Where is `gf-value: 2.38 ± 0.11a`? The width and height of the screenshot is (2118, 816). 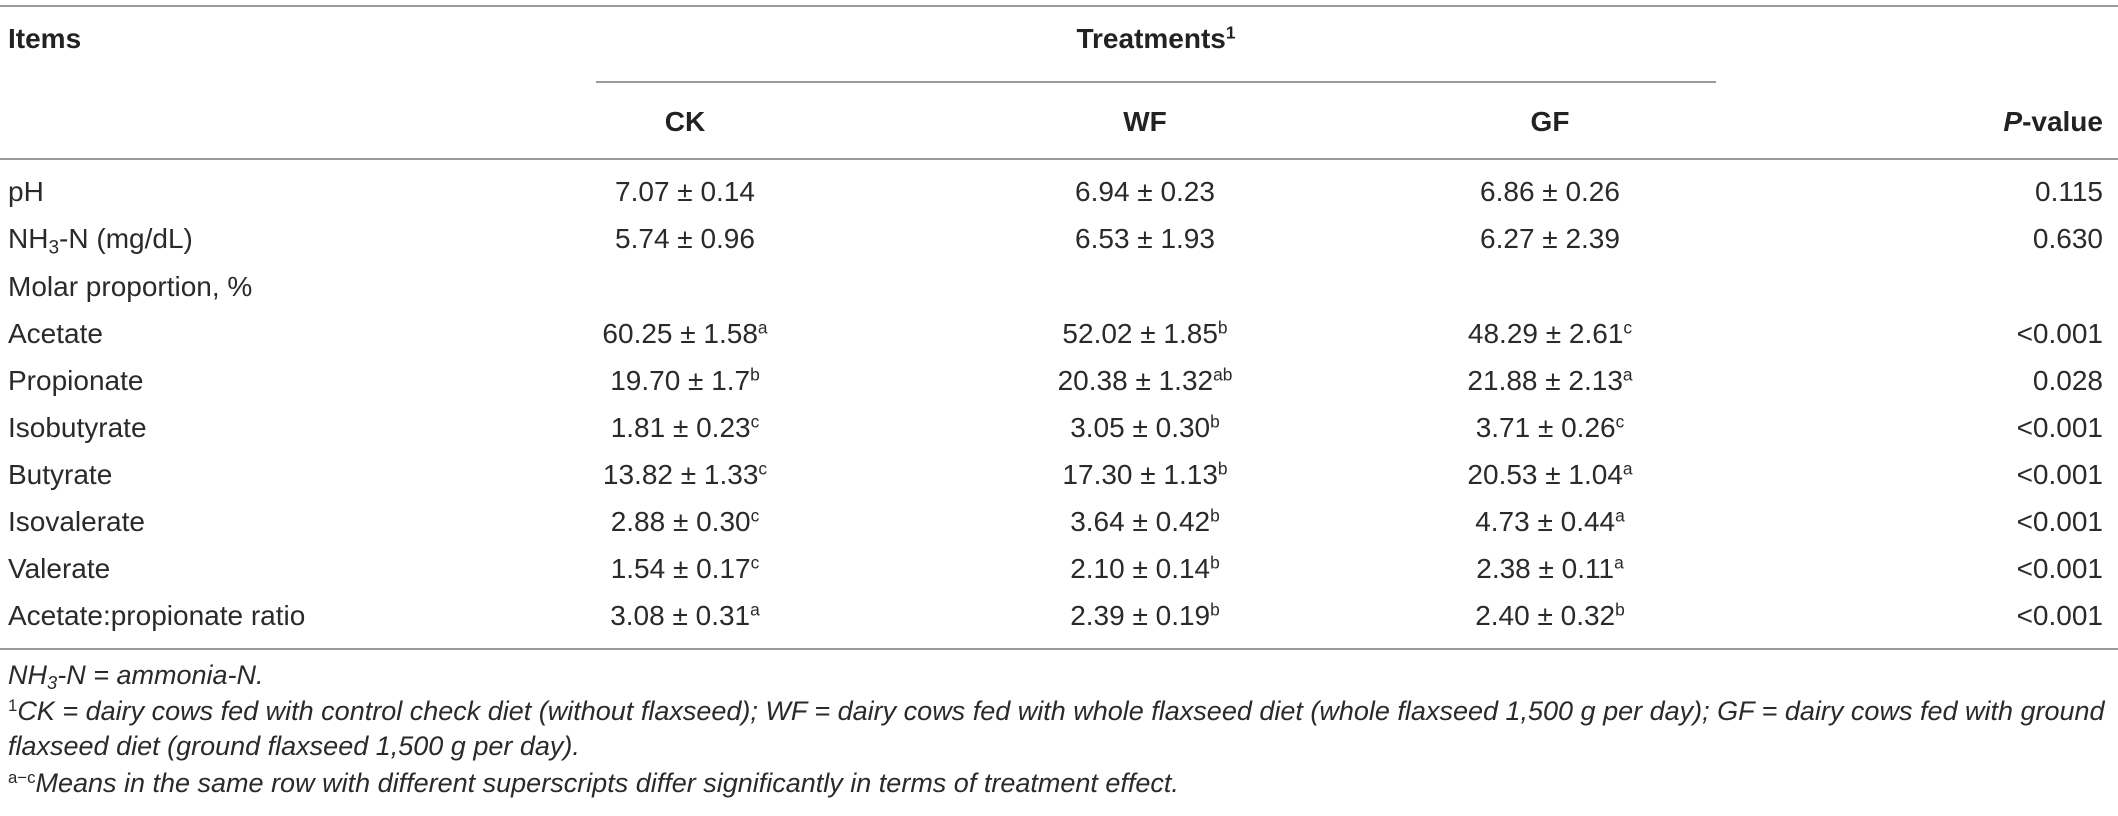
gf-value: 2.38 ± 0.11a is located at coordinates (1550, 568).